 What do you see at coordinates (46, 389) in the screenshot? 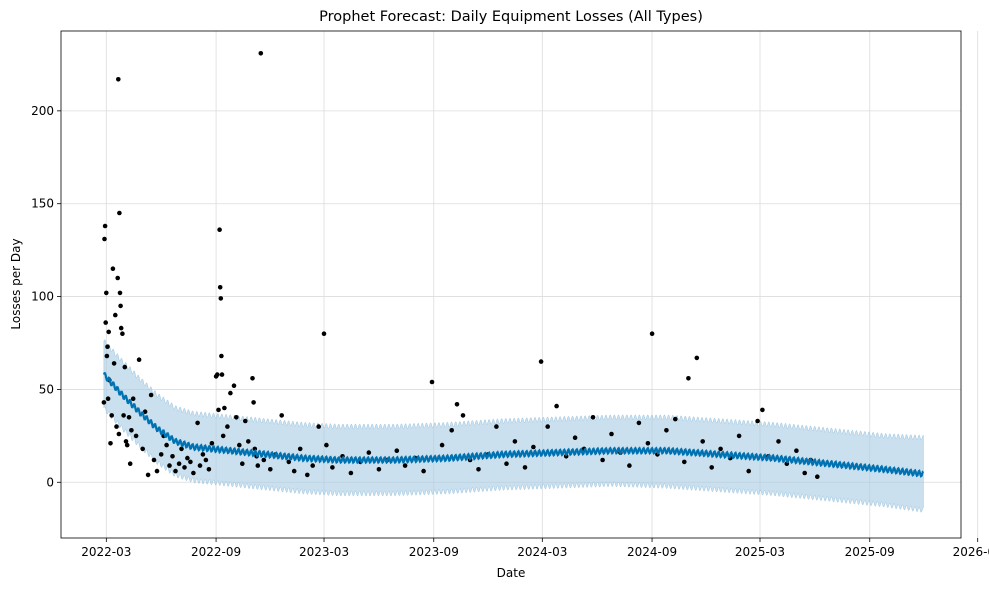
I see `y-tick-label: 50` at bounding box center [46, 389].